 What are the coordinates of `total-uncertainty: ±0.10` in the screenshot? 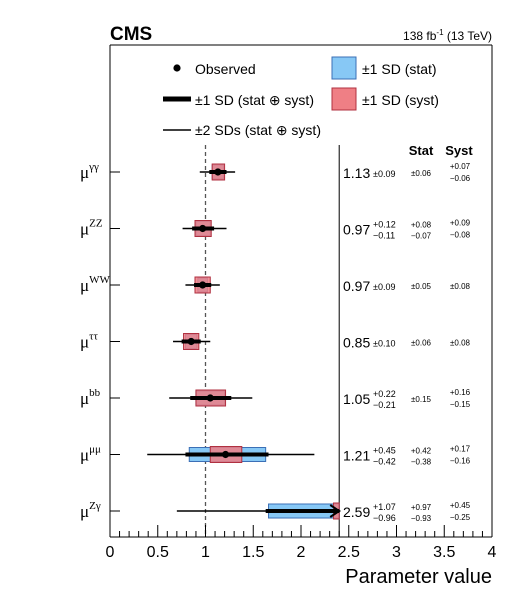 It's located at (384, 344).